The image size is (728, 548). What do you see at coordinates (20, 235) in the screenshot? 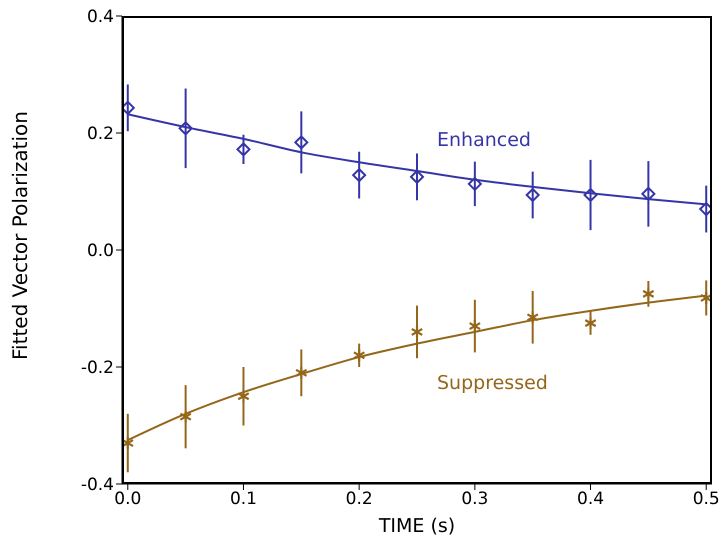
I see `y-axis-title: Fitted Vector Polarization` at bounding box center [20, 235].